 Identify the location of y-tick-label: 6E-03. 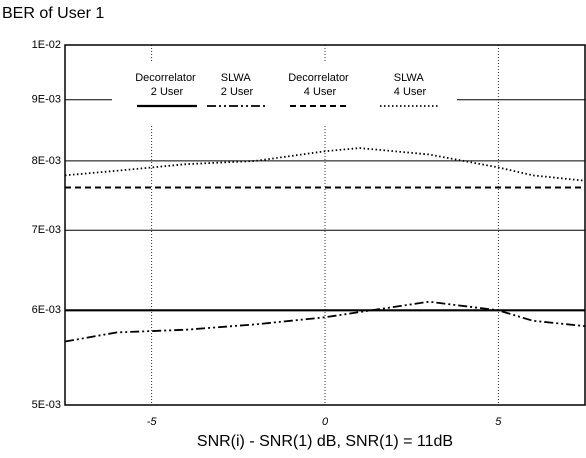
(46, 310).